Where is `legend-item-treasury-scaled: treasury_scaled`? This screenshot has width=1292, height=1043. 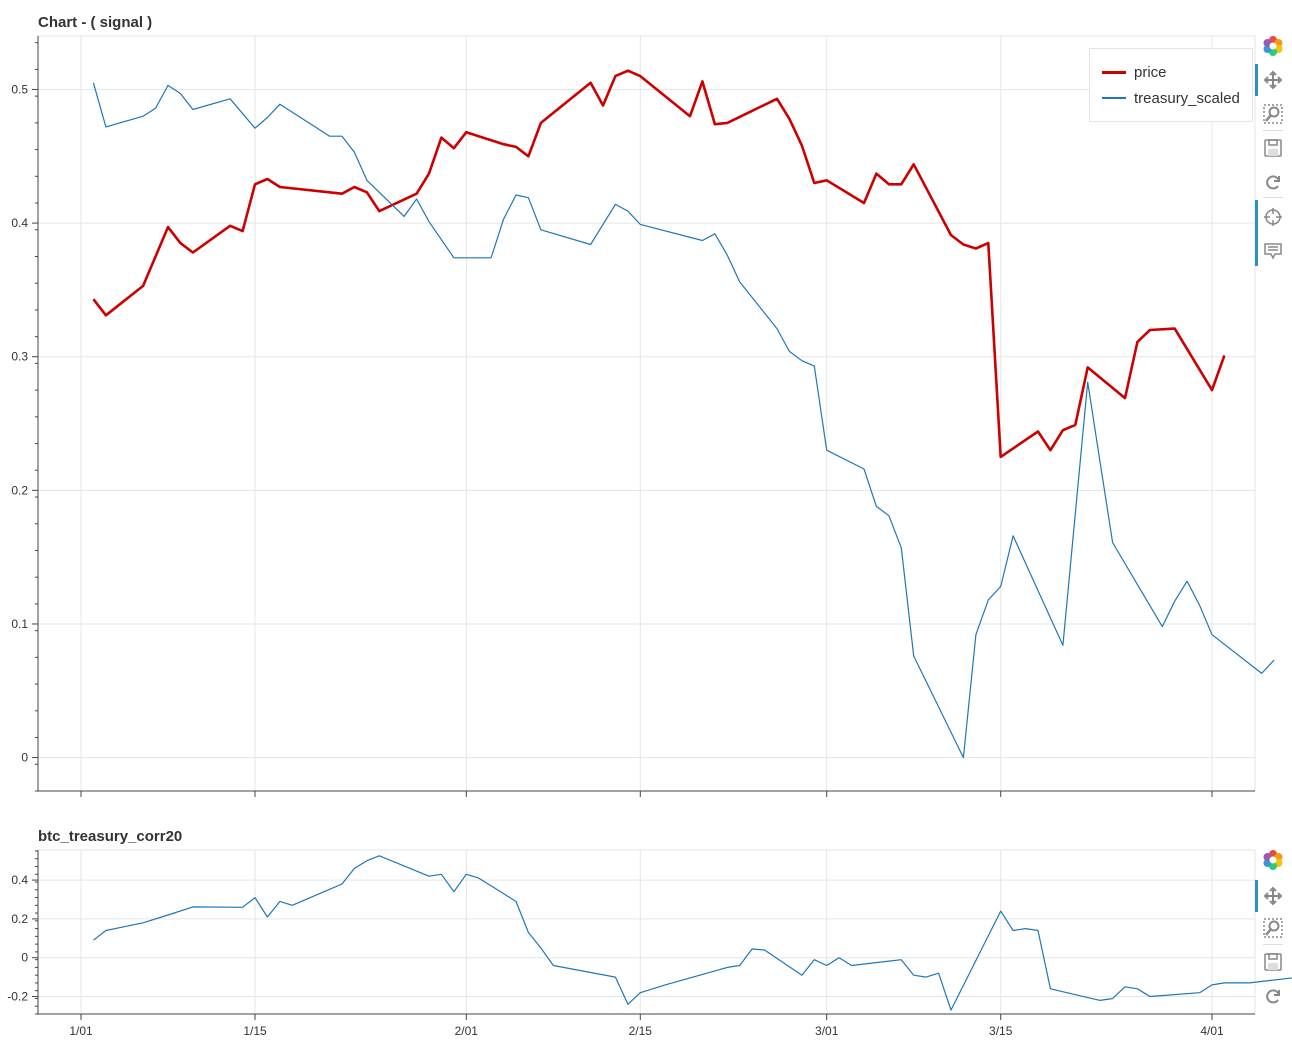
legend-item-treasury-scaled: treasury_scaled is located at coordinates (1171, 98).